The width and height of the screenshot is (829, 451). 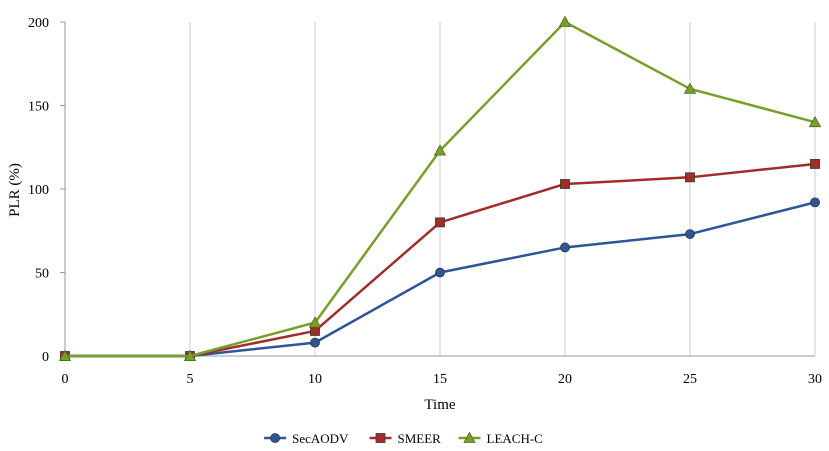 I want to click on legend-item-smeer: SMEER, so click(x=405, y=438).